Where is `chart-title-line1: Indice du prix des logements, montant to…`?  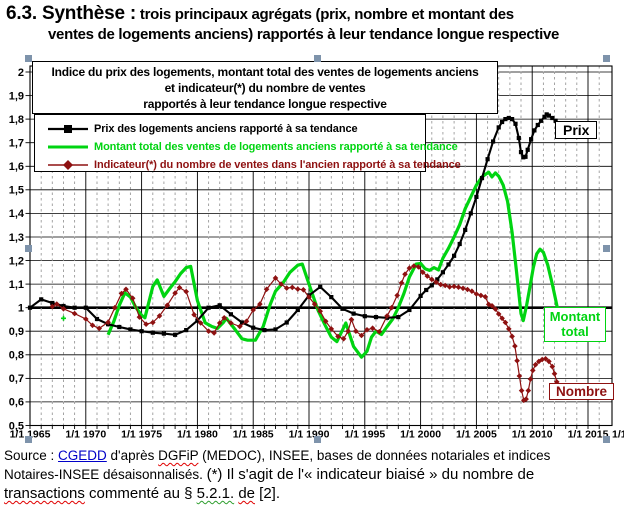 chart-title-line1: Indice du prix des logements, montant to… is located at coordinates (265, 72).